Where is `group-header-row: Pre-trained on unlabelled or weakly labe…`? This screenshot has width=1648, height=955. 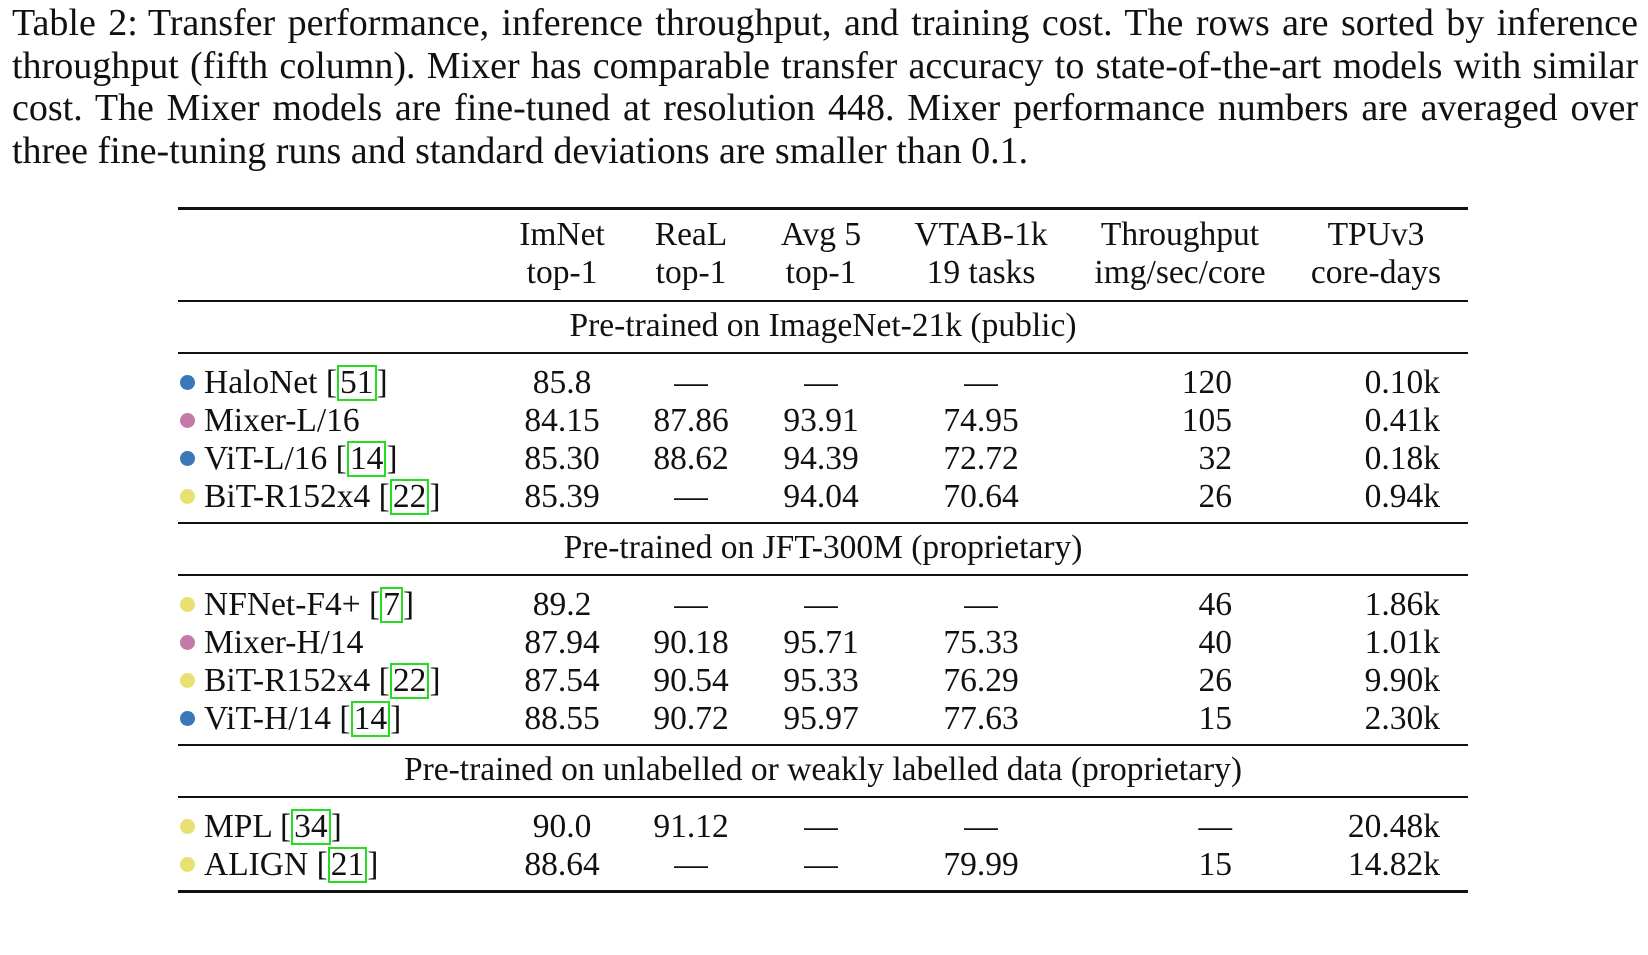 group-header-row: Pre-trained on unlabelled or weakly labe… is located at coordinates (823, 771).